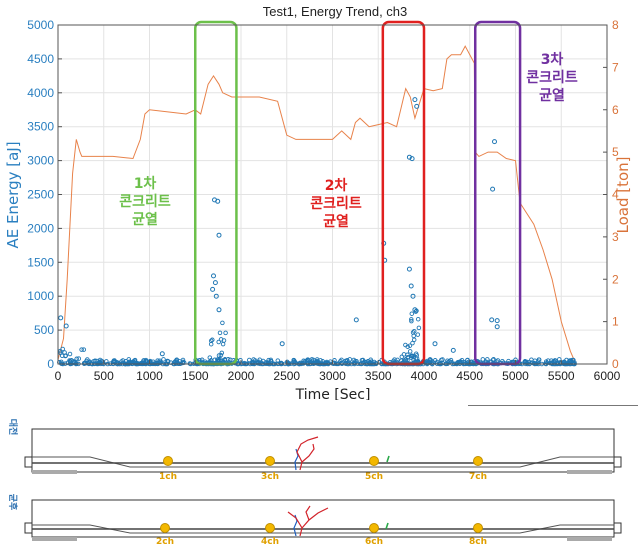 The image size is (644, 544). Describe the element at coordinates (378, 376) in the screenshot. I see `x-tick-label-7: 3500` at that location.